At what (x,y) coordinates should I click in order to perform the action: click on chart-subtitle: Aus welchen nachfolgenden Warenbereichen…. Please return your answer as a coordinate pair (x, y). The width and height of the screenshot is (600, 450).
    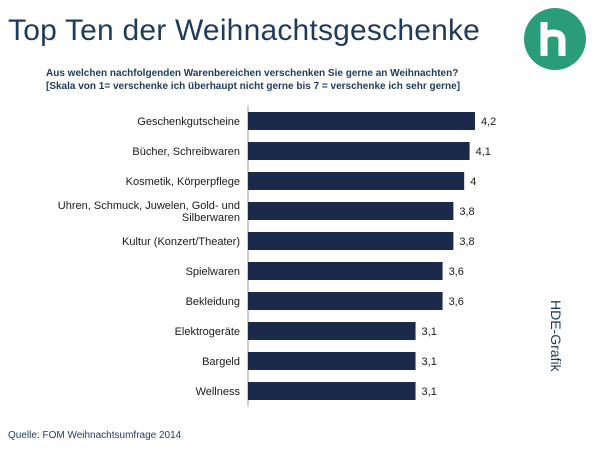
    Looking at the image, I should click on (253, 80).